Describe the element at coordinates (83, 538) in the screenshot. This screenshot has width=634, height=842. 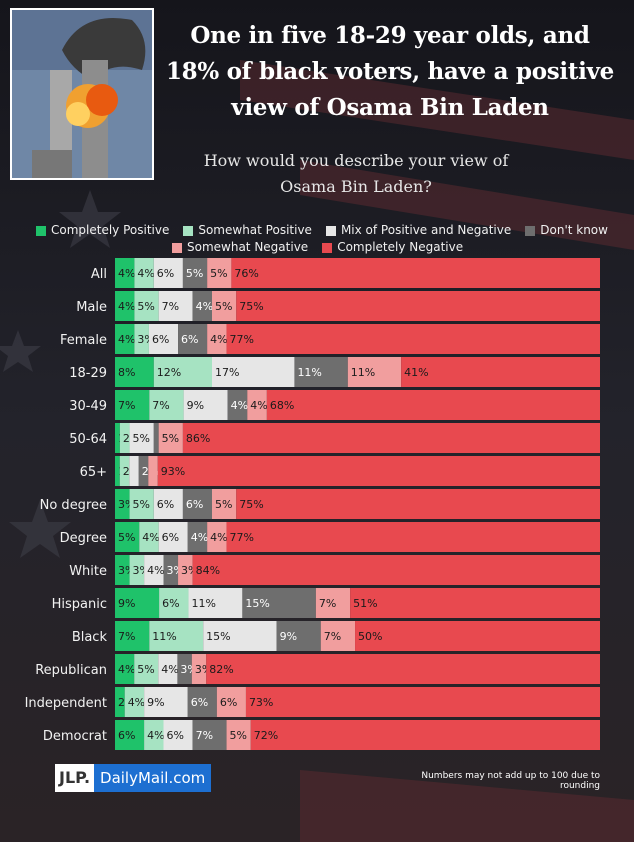
I see `category-label: Degree` at that location.